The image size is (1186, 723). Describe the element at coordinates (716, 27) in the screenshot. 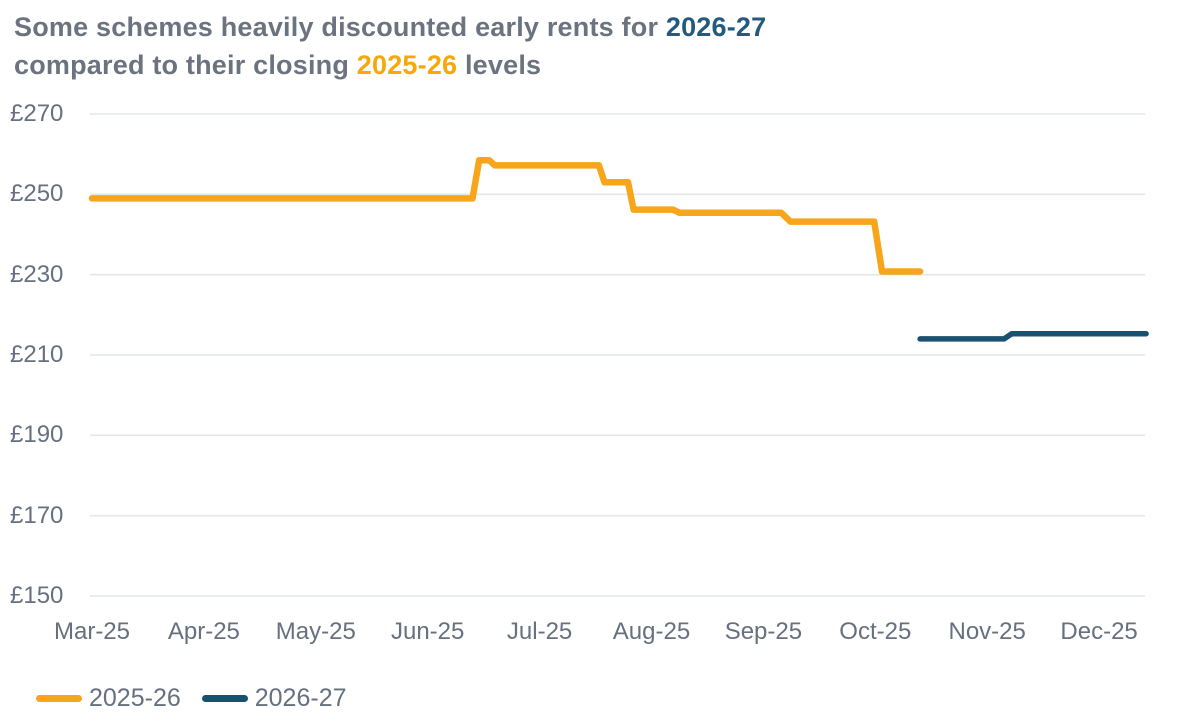

I see `title-accent-2026-27: 2026-27` at that location.